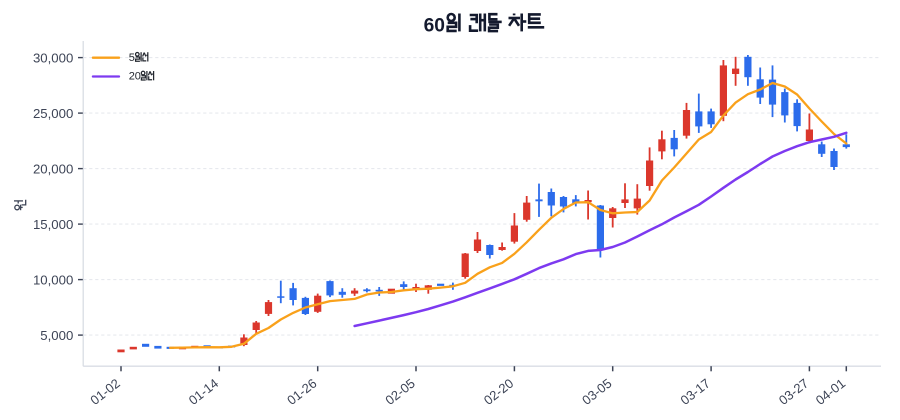 The height and width of the screenshot is (420, 900). Describe the element at coordinates (56, 335) in the screenshot. I see `svg-text: 5,000` at that location.